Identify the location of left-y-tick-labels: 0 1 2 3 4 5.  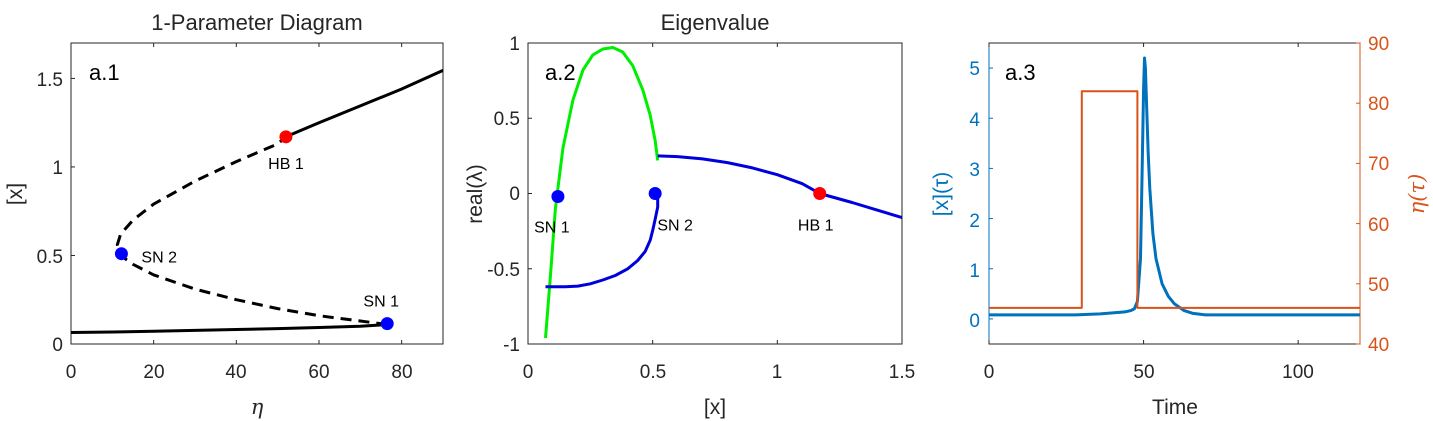
(974, 195).